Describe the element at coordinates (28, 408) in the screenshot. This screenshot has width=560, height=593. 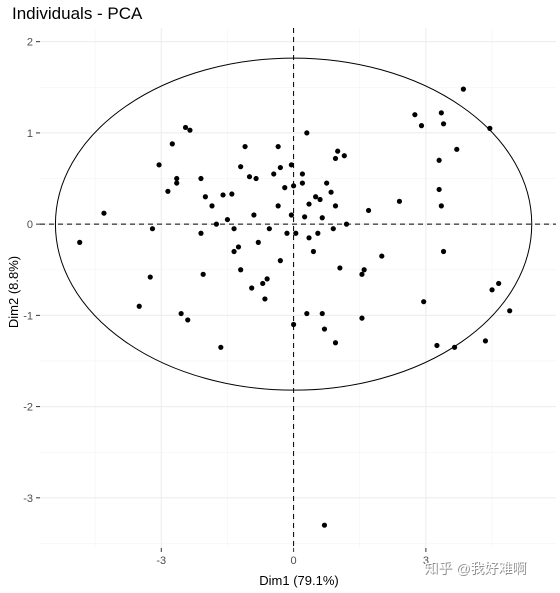
I see `y-tick-label: -2` at that location.